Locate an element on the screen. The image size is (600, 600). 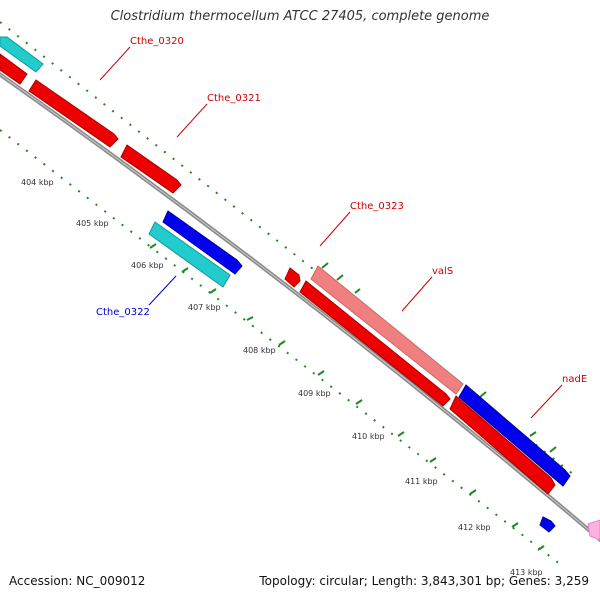
tick-406: 406 kbp is located at coordinates (147, 265).